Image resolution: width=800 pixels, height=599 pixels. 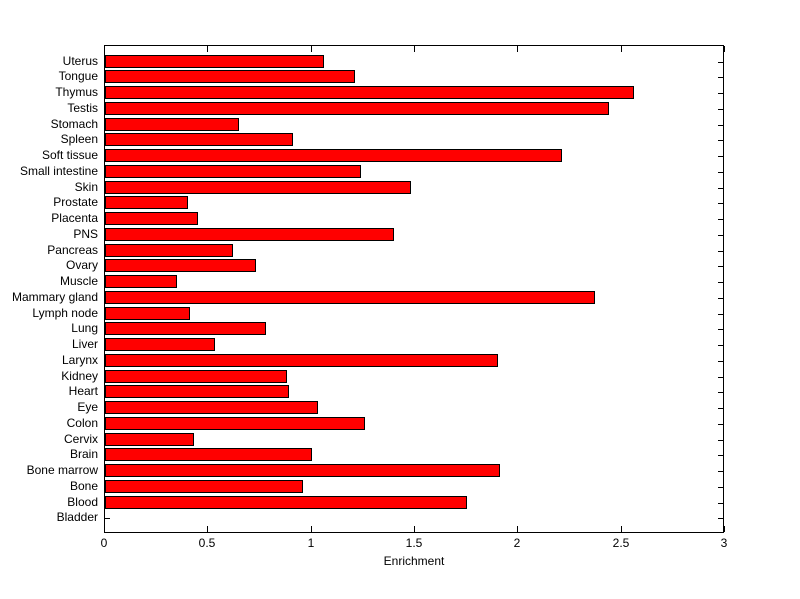 I want to click on bar-tongue, so click(x=230, y=76).